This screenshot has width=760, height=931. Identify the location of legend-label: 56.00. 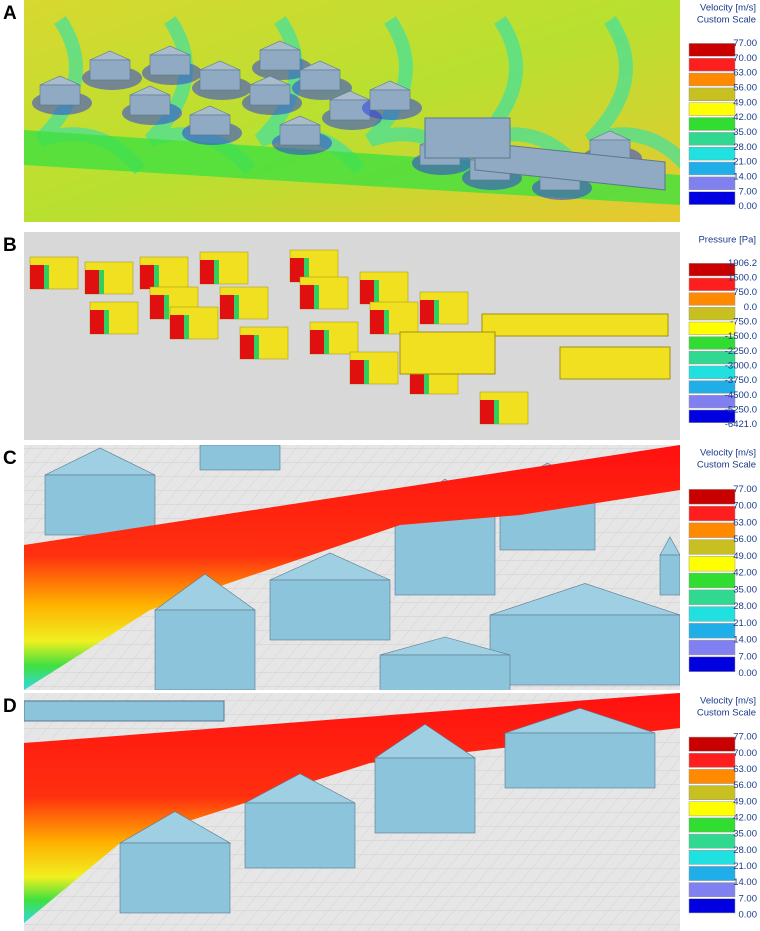
(745, 785).